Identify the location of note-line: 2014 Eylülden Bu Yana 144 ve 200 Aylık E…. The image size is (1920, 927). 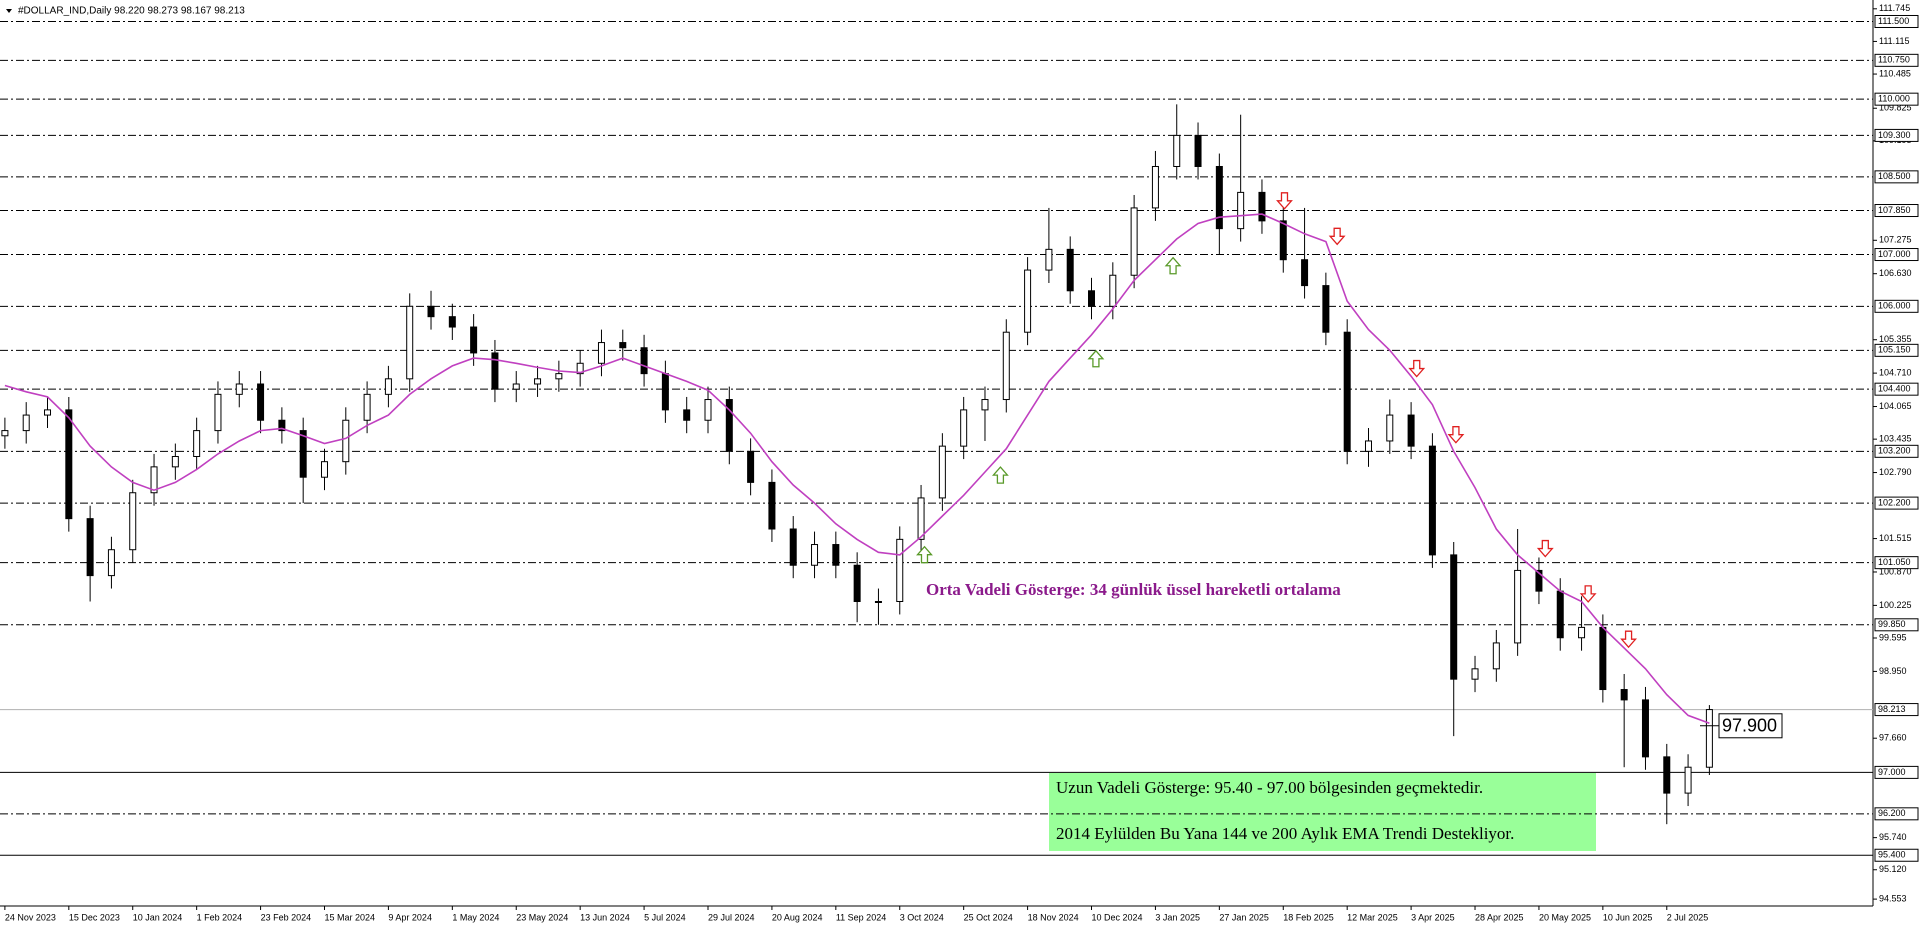
(1285, 833).